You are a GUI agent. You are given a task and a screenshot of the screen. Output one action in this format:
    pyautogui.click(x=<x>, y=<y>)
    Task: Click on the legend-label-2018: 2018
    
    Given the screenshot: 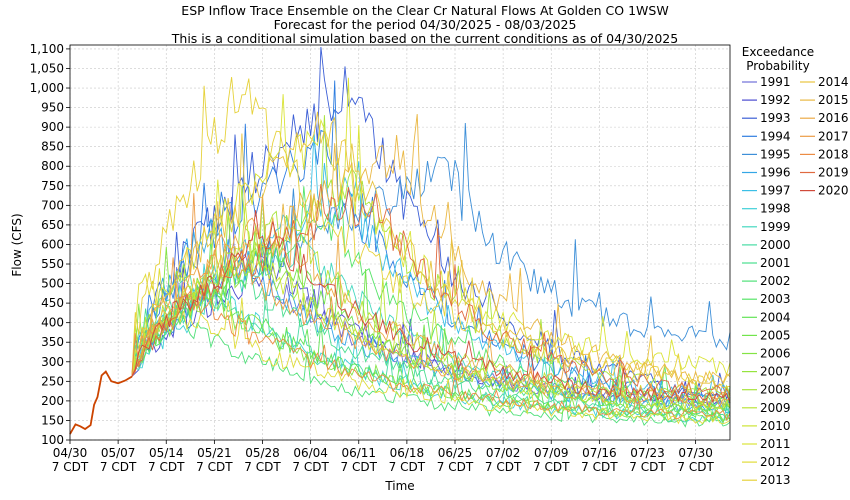 What is the action you would take?
    pyautogui.click(x=833, y=154)
    